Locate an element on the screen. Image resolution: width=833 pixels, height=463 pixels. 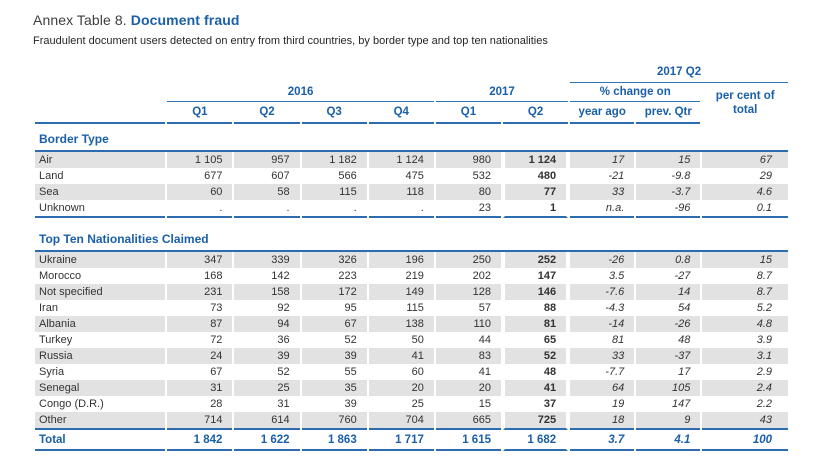
cell: 704 is located at coordinates (401, 421).